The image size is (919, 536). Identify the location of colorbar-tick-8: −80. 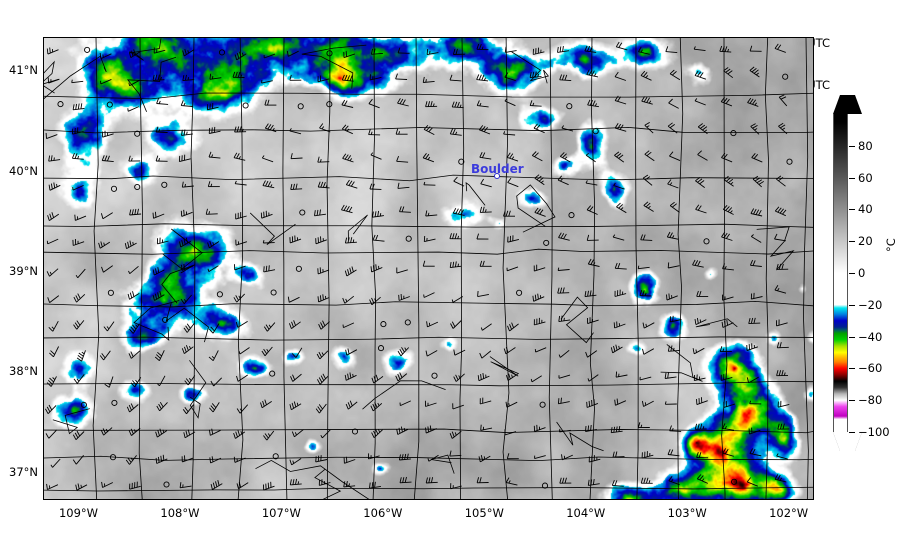
(865, 400).